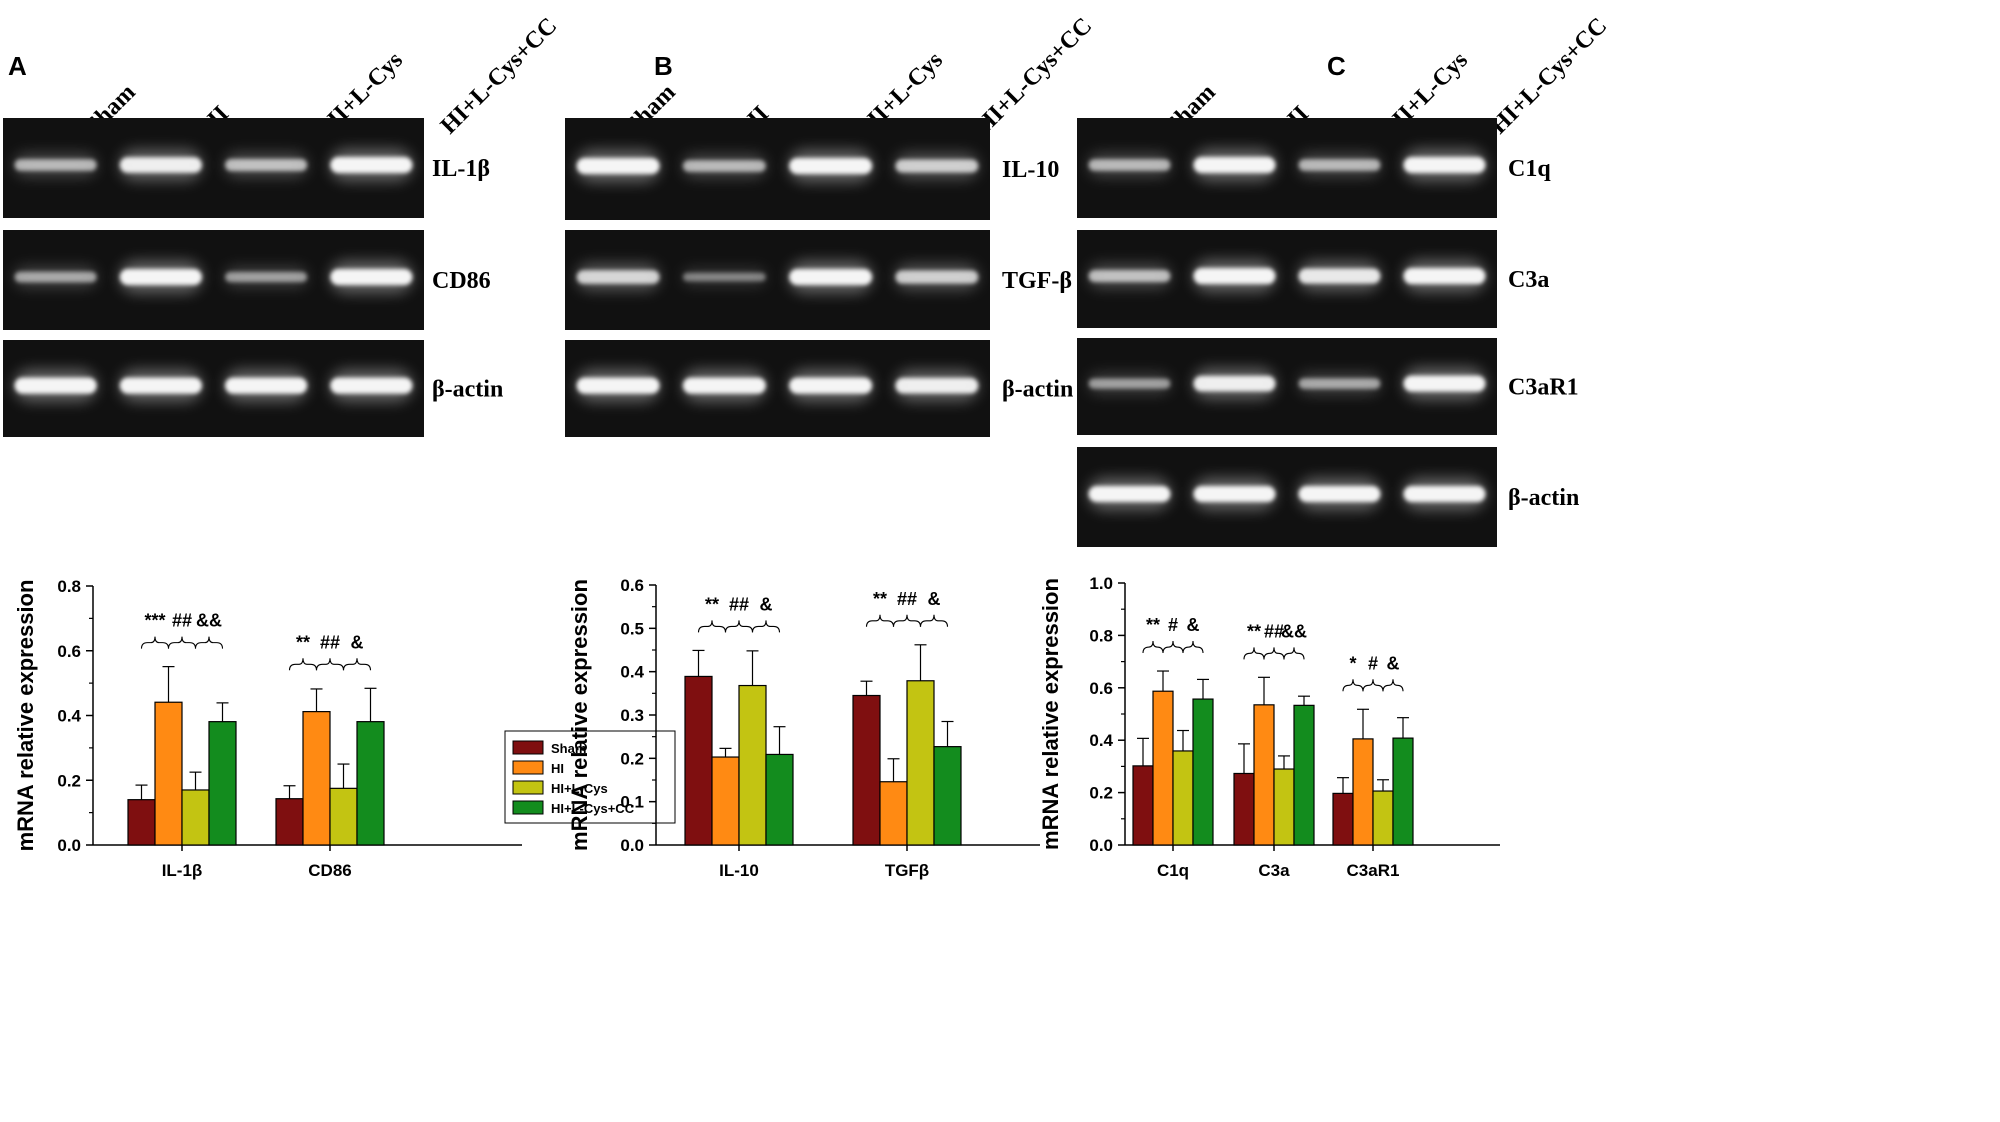 Image resolution: width=2000 pixels, height=1122 pixels. Describe the element at coordinates (812, 169) in the screenshot. I see `gel-il-10: IL-10` at that location.